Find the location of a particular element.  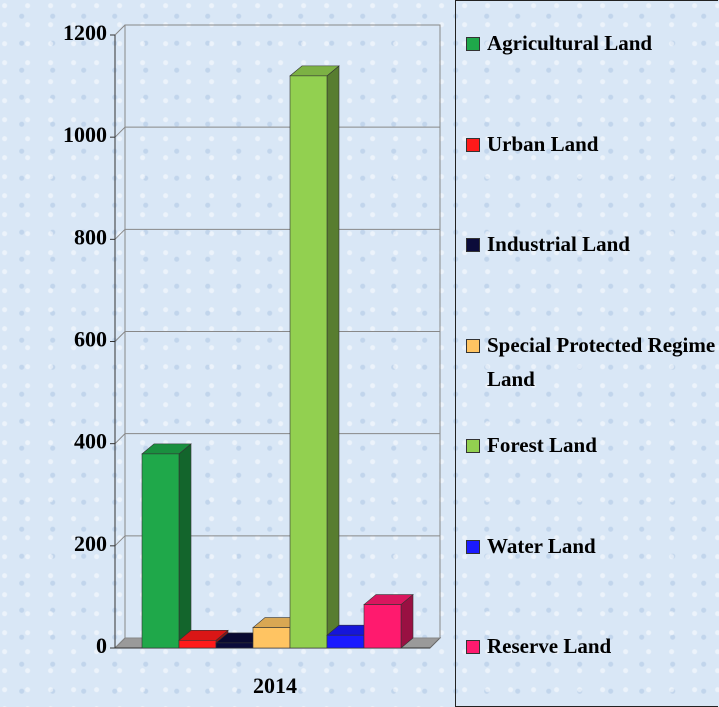

legend-label: Special Protected Regime Land is located at coordinates (601, 361).